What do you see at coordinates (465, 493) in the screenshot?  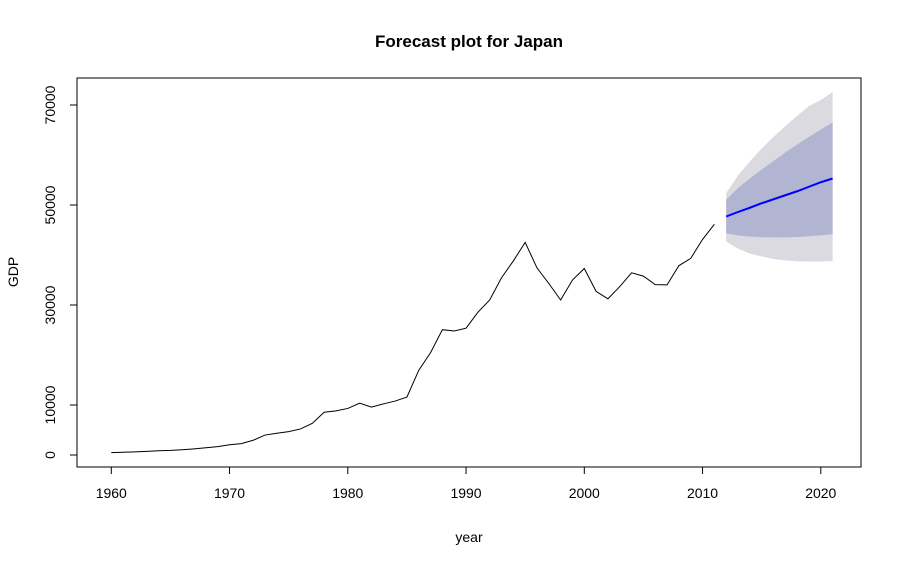 I see `x-tick-label: 1990` at bounding box center [465, 493].